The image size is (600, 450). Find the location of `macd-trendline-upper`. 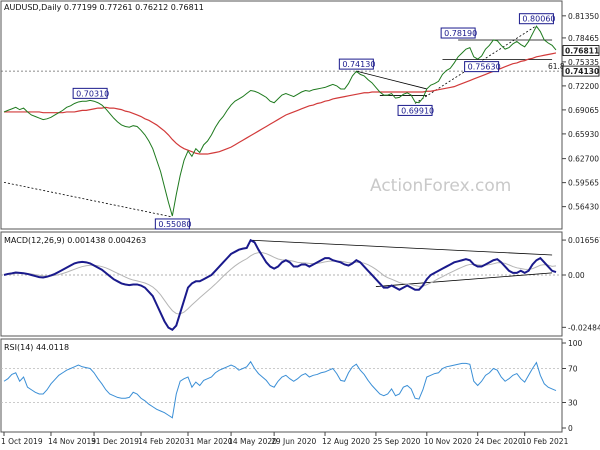

macd-trendline-upper is located at coordinates (401, 247).